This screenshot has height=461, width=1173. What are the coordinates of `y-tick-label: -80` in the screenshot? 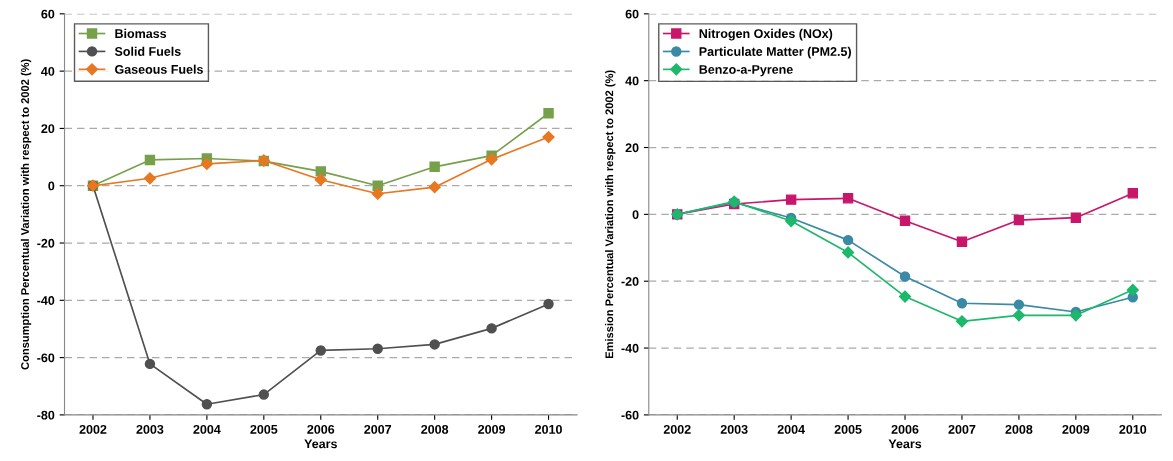 It's located at (46, 415).